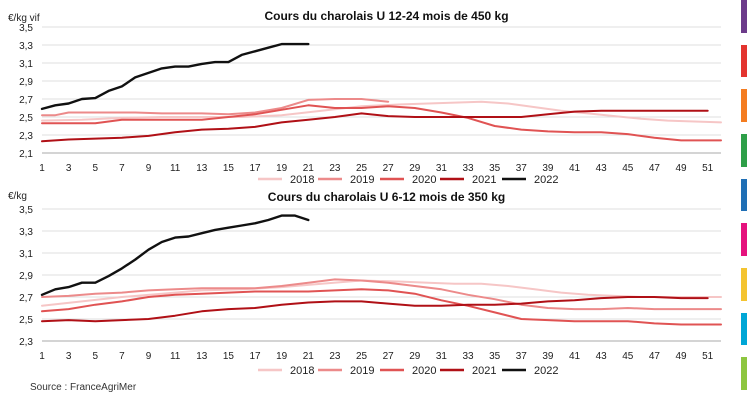  What do you see at coordinates (386, 197) in the screenshot?
I see `chart-title: Cours du charolais U 6-12 mois de 350 kg` at bounding box center [386, 197].